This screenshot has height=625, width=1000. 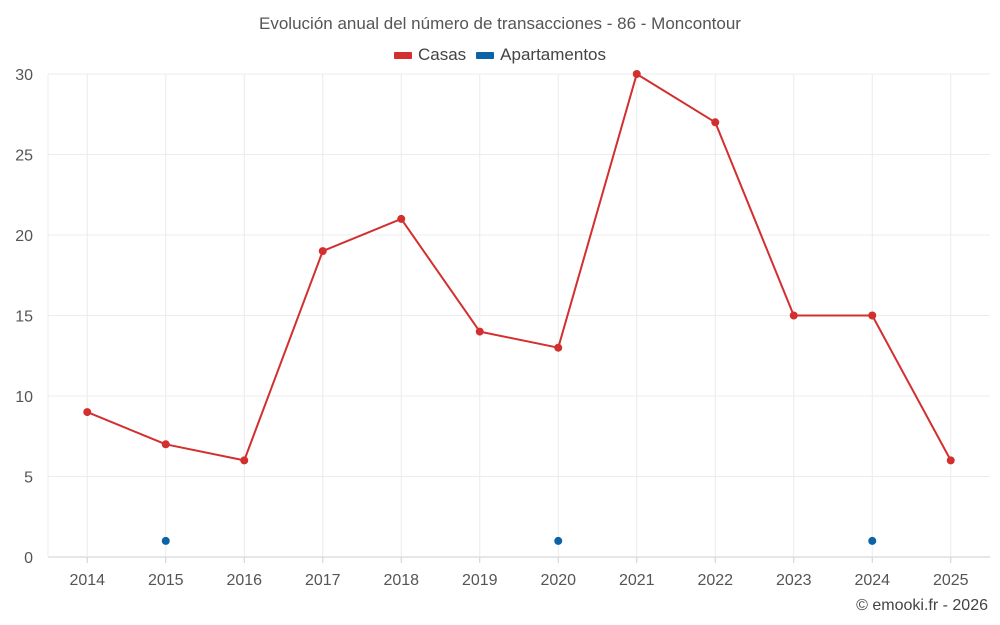 I want to click on x-tick-label: 2022, so click(x=715, y=580).